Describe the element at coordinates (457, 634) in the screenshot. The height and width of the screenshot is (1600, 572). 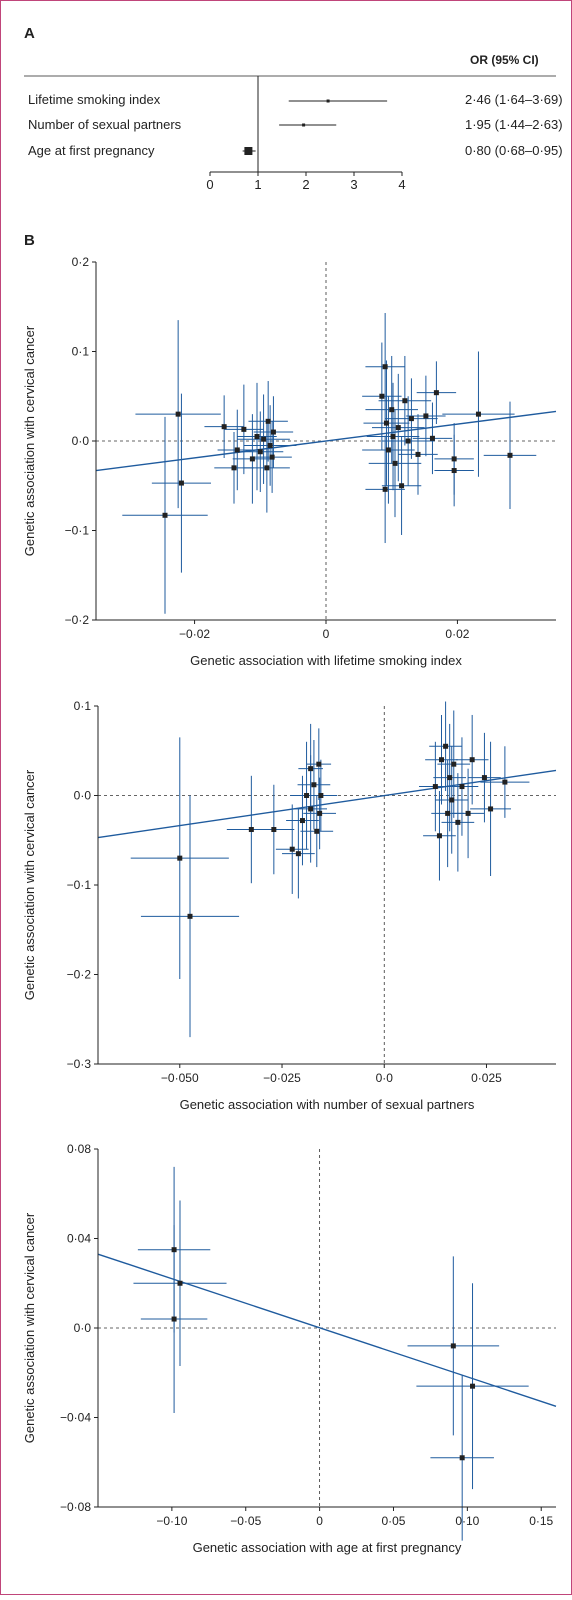
I see `x-tick-label: 0·02` at that location.